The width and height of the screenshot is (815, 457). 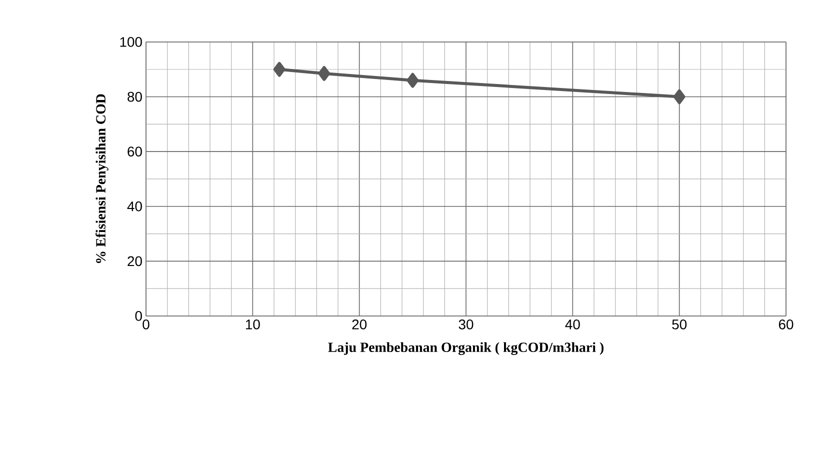 What do you see at coordinates (135, 261) in the screenshot?
I see `y-tick-label: 20` at bounding box center [135, 261].